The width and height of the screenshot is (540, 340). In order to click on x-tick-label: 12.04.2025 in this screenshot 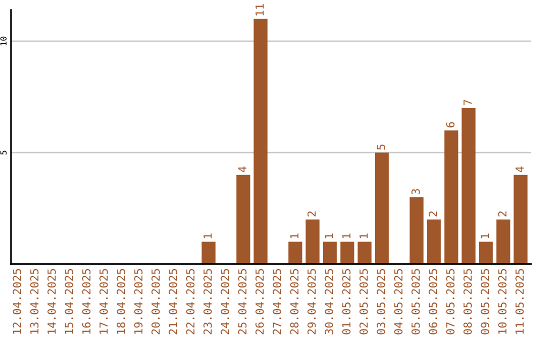, I will do `click(17, 301)`.